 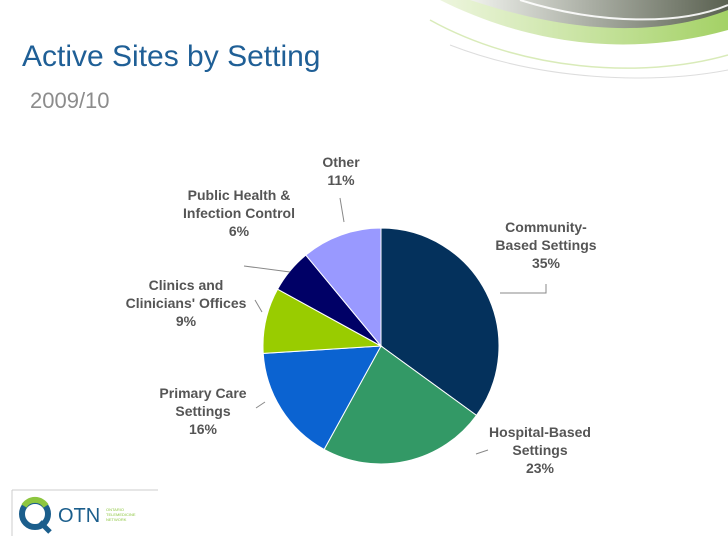 I want to click on otn-logo-mark-icon, so click(x=35, y=515).